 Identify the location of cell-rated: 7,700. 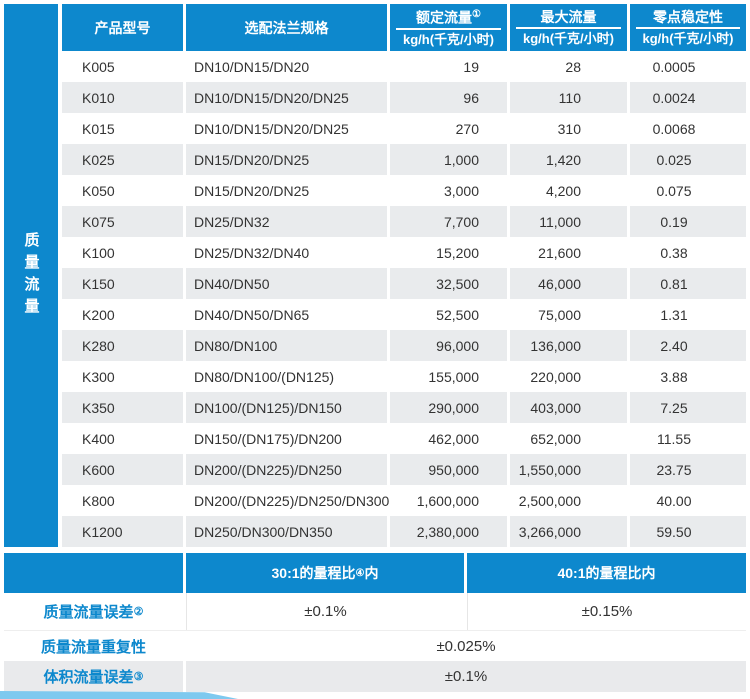
(448, 221).